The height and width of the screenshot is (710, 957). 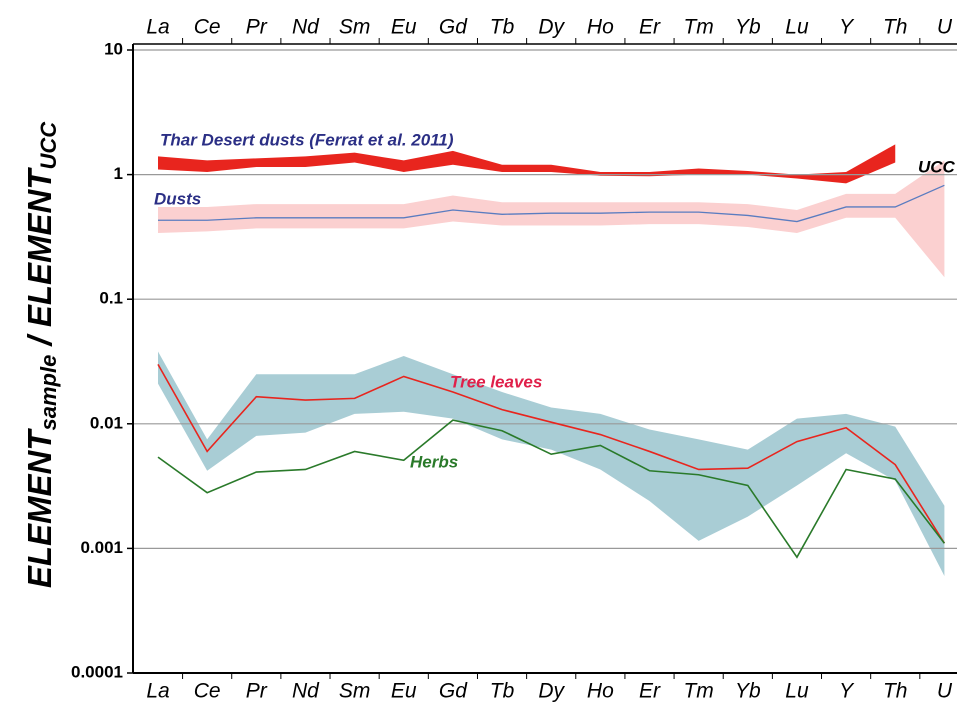 What do you see at coordinates (895, 691) in the screenshot?
I see `x-tick-label: Th` at bounding box center [895, 691].